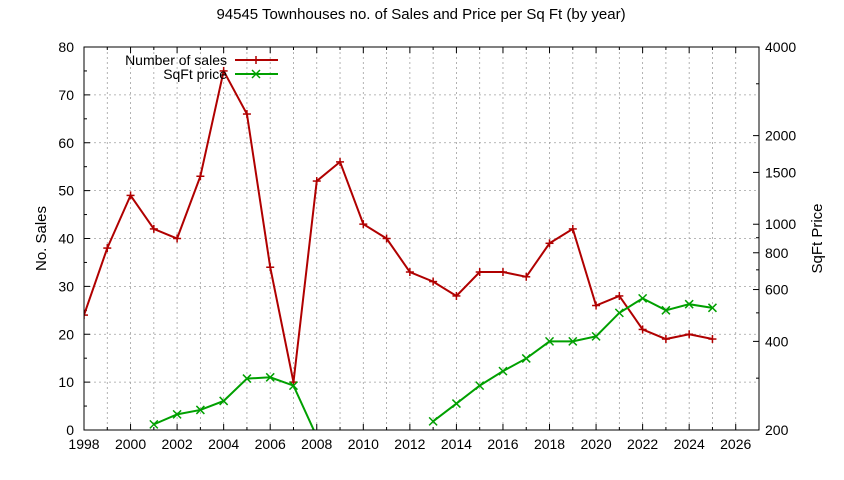 This screenshot has height=480, width=844. I want to click on x-tick-label: 2000, so click(130, 444).